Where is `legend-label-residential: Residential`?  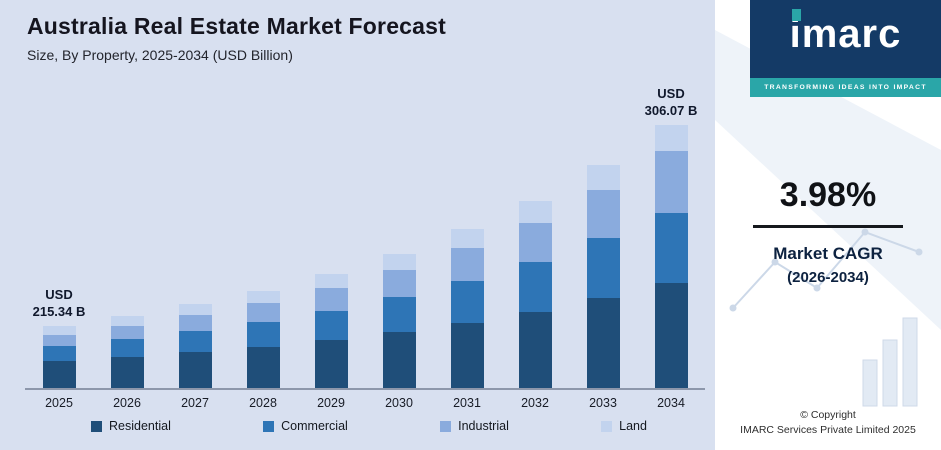 legend-label-residential: Residential is located at coordinates (140, 426).